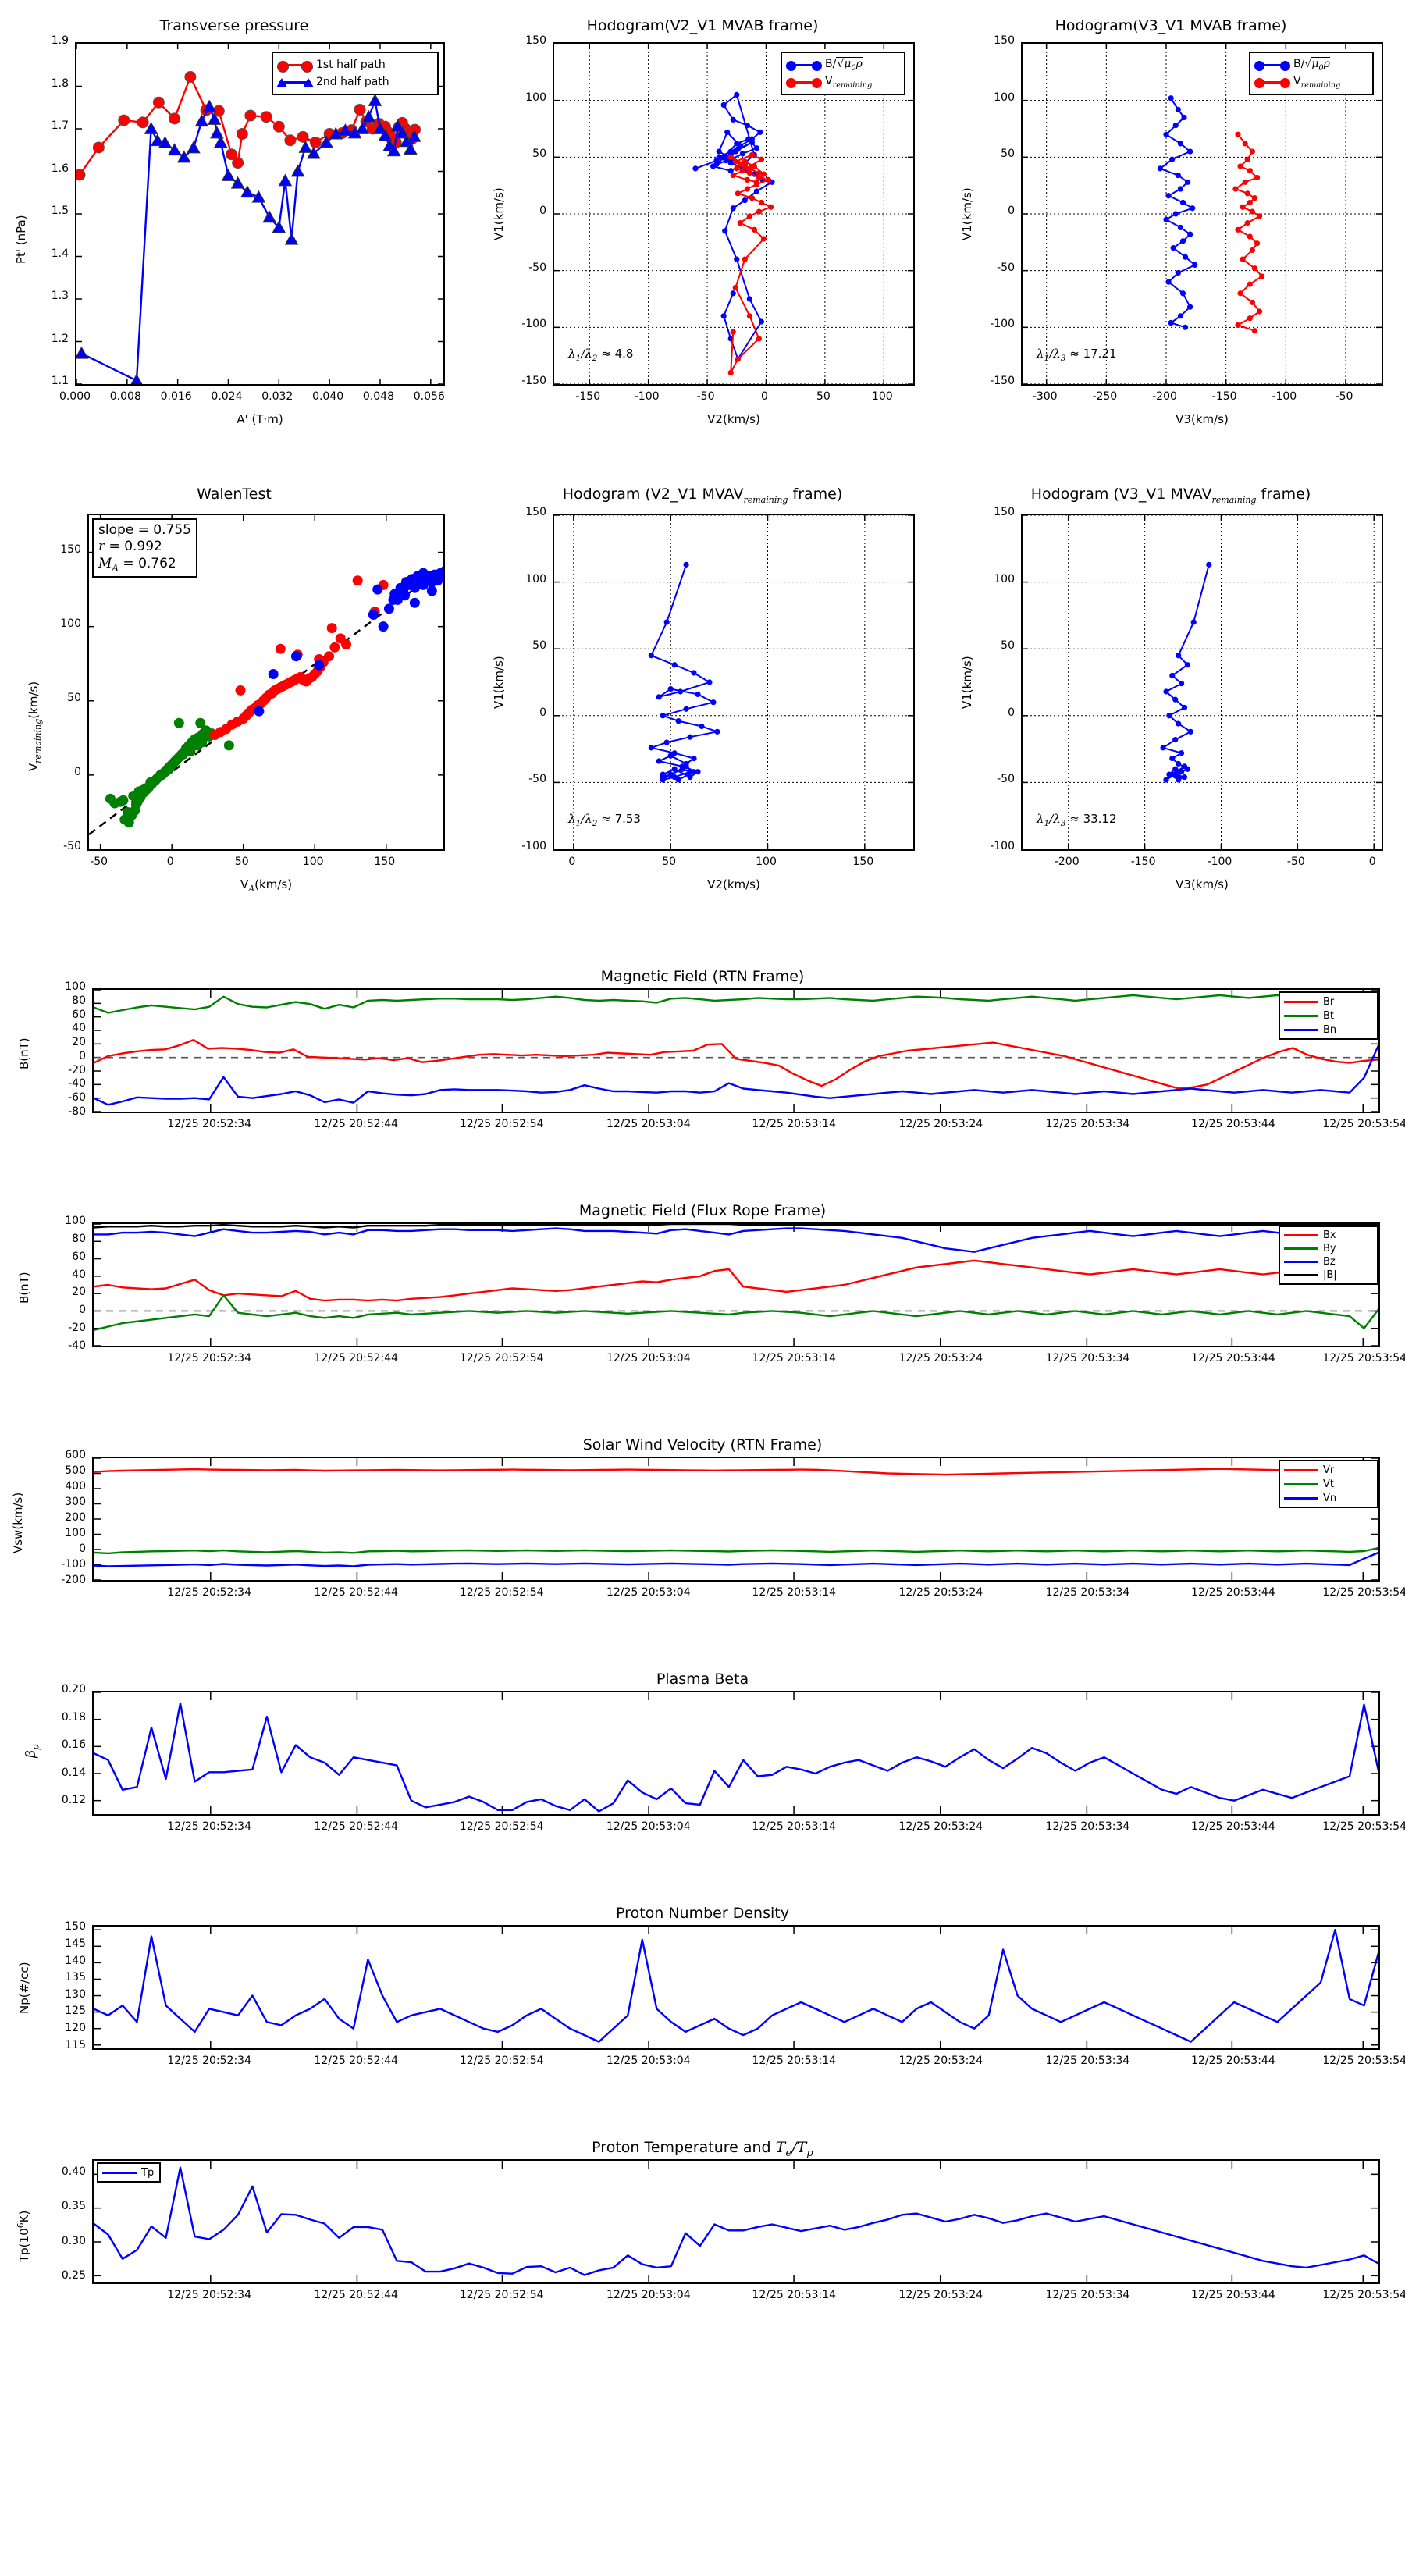 This screenshot has width=1405, height=2576. I want to click on plot-area-hodogram-v3v1-mvab, so click(1202, 214).